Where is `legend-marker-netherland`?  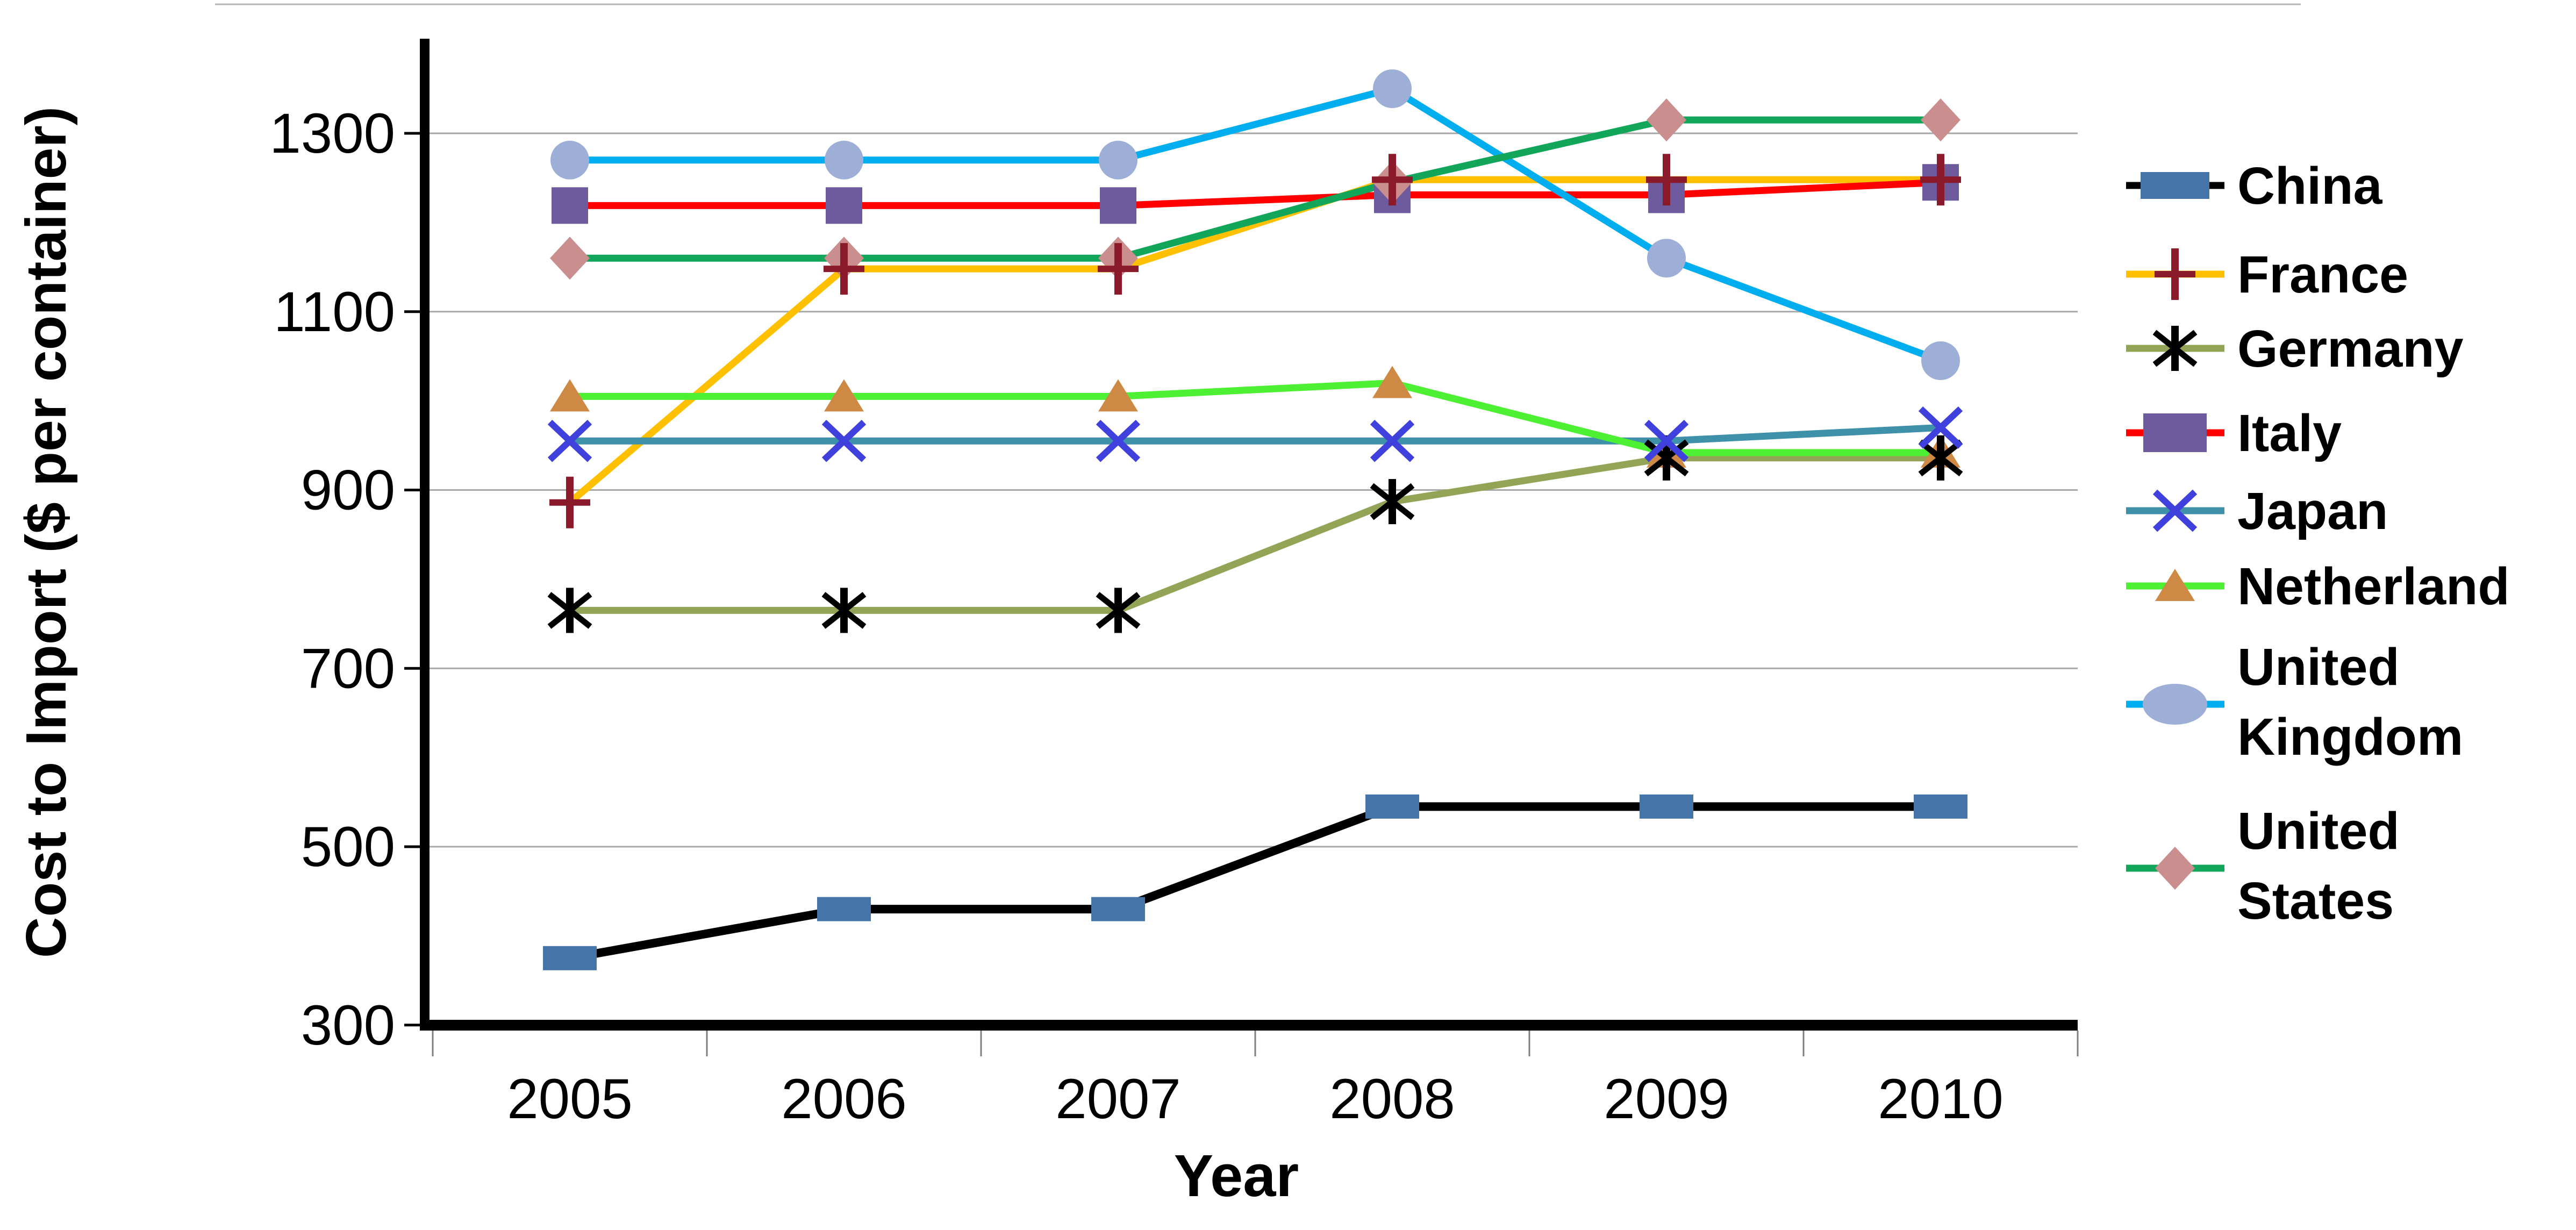
legend-marker-netherland is located at coordinates (2175, 585).